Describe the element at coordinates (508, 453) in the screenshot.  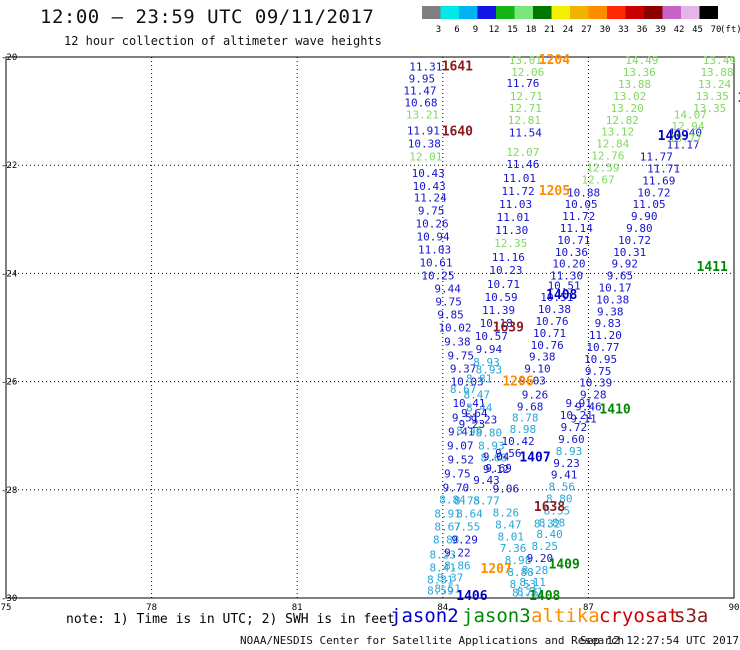
I see `wave-height-value: 9.56` at that location.